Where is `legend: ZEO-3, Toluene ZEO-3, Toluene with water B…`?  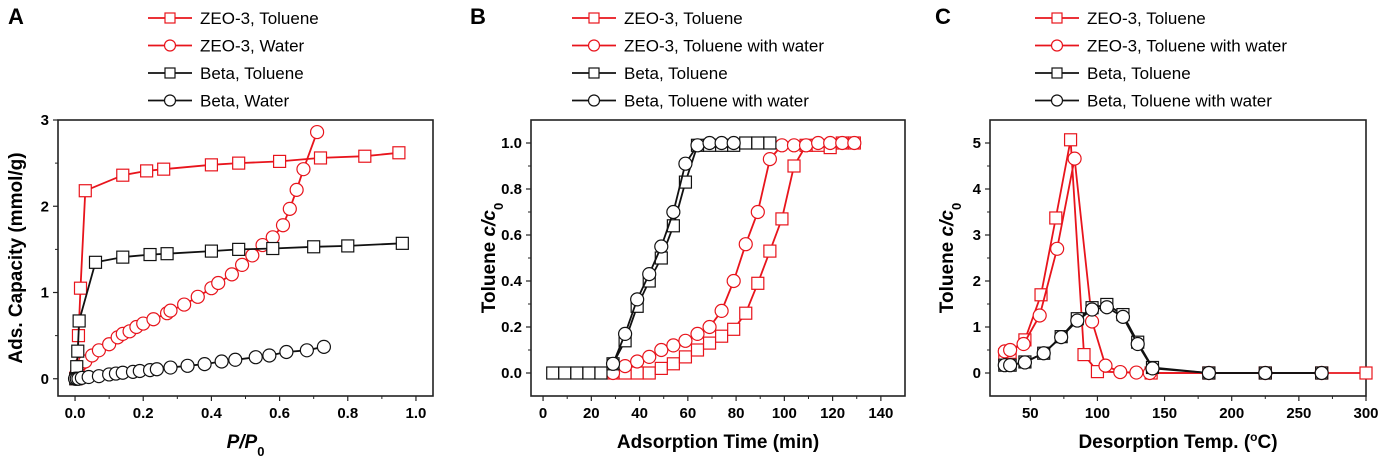 legend: ZEO-3, Toluene ZEO-3, Toluene with water B… is located at coordinates (698, 60).